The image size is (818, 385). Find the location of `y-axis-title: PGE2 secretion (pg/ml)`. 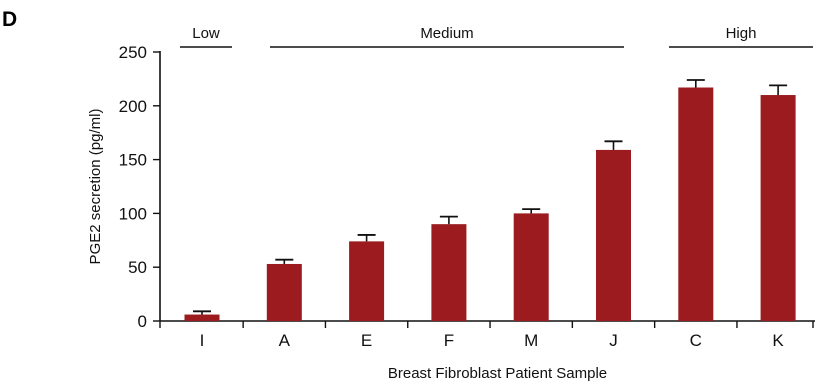

y-axis-title: PGE2 secretion (pg/ml) is located at coordinates (95, 187).